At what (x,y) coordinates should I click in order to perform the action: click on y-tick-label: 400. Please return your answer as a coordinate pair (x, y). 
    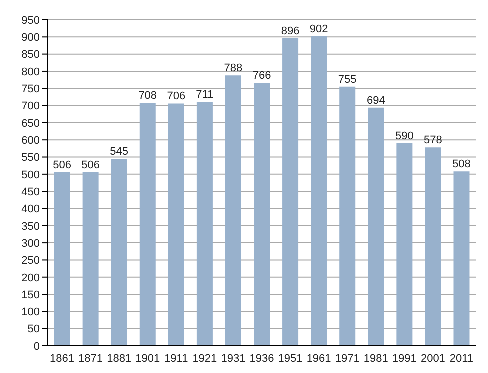
    Looking at the image, I should click on (31, 210).